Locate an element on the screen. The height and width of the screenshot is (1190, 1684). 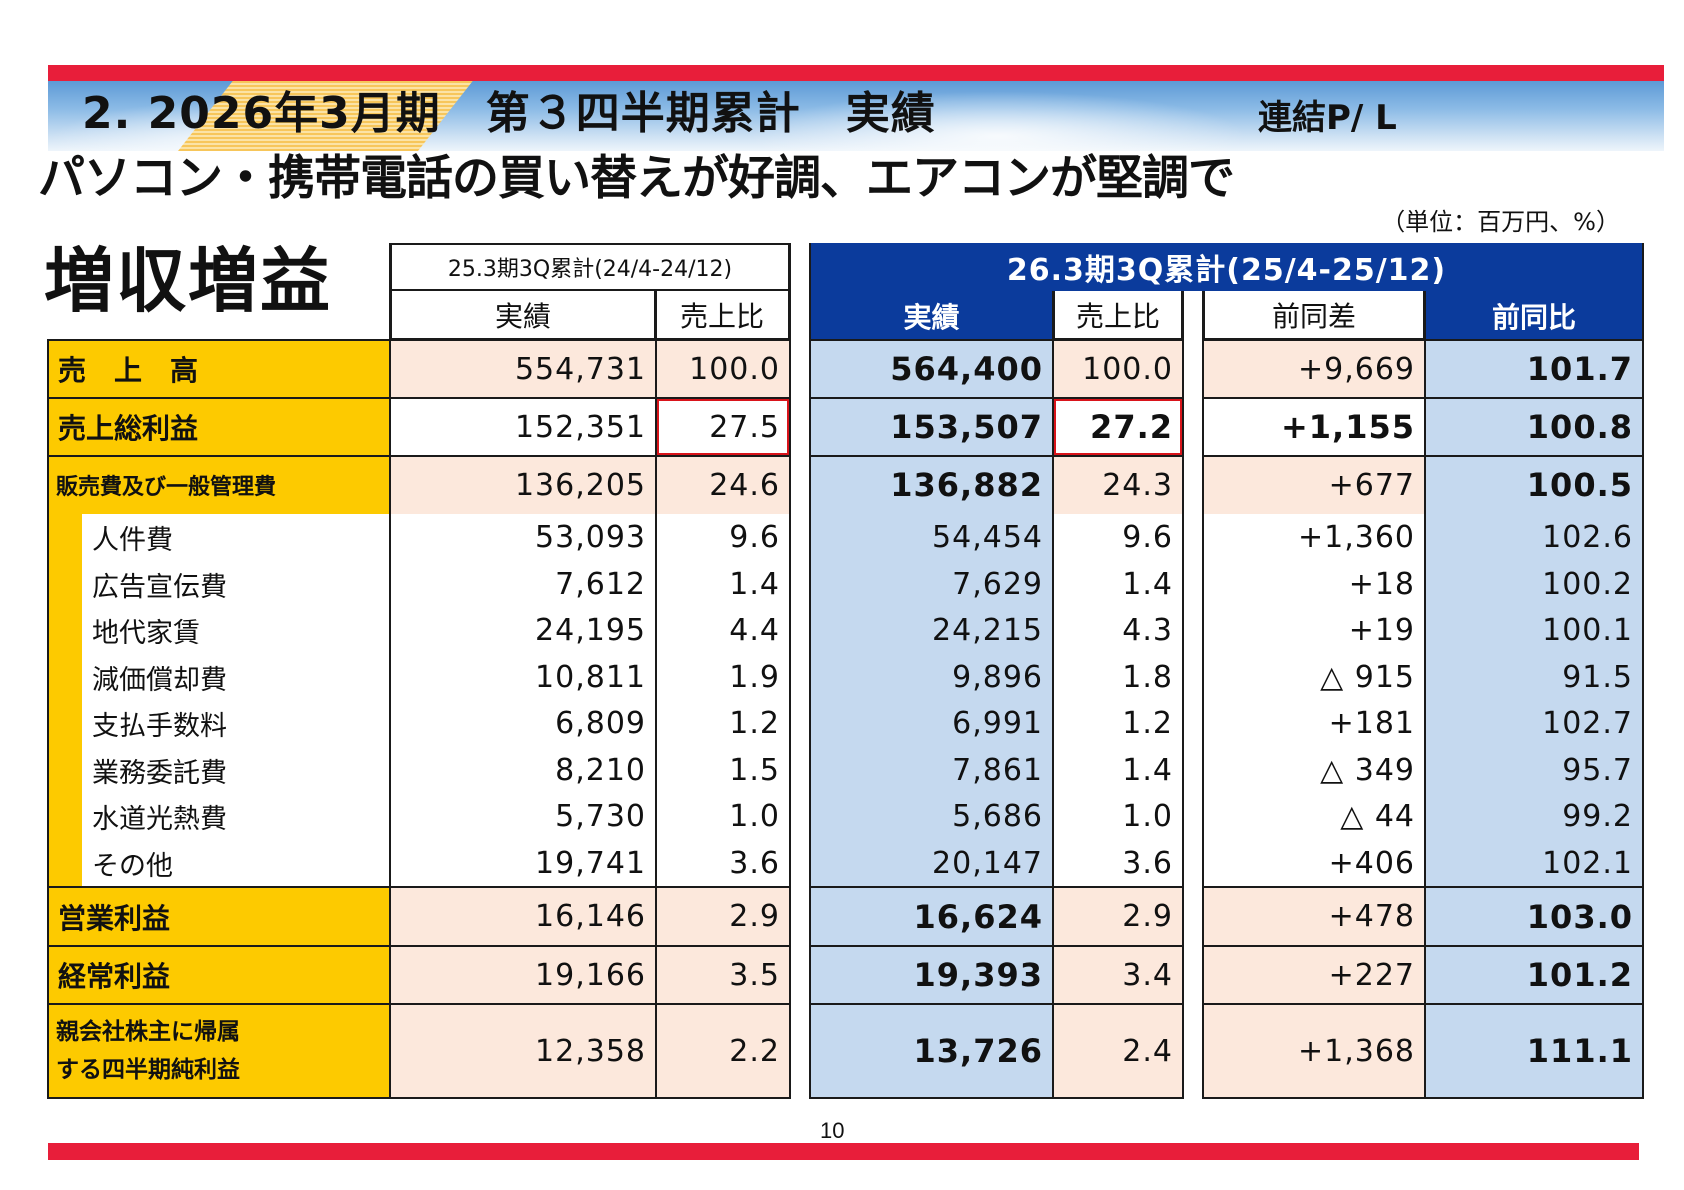
cell-prev-actual: 8,210 is located at coordinates (523, 770).